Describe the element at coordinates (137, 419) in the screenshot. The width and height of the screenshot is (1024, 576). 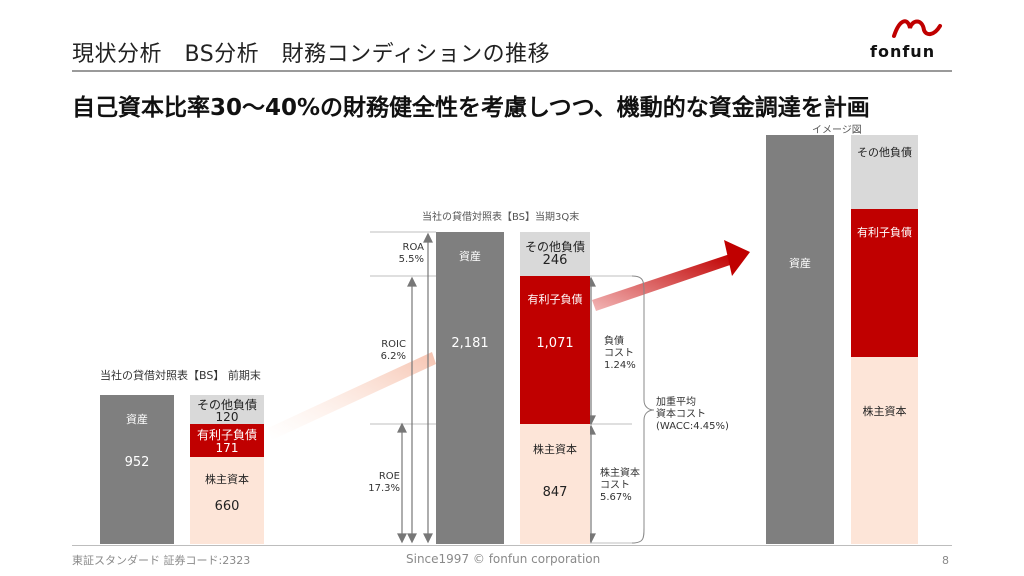
I see `left-assets-label: 資産` at that location.